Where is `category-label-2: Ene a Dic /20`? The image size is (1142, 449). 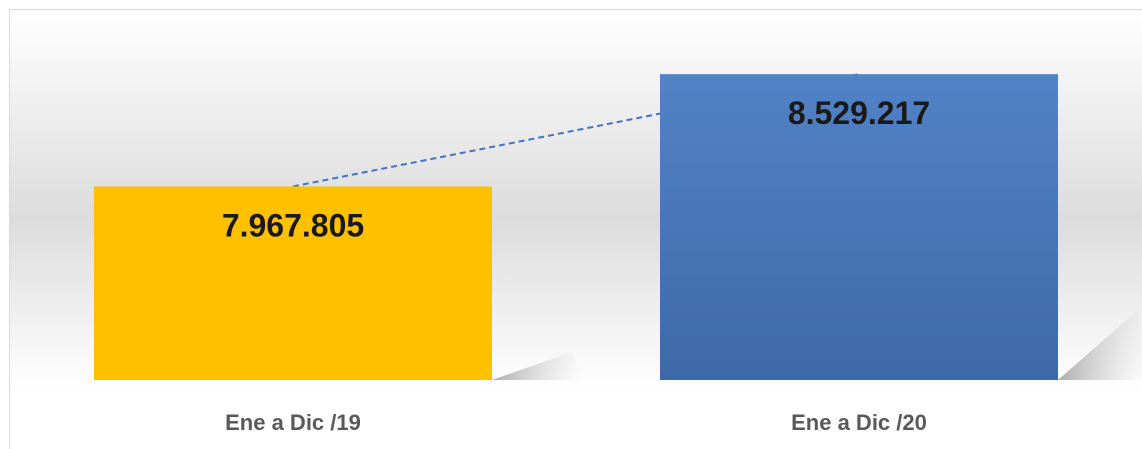
category-label-2: Ene a Dic /20 is located at coordinates (859, 422).